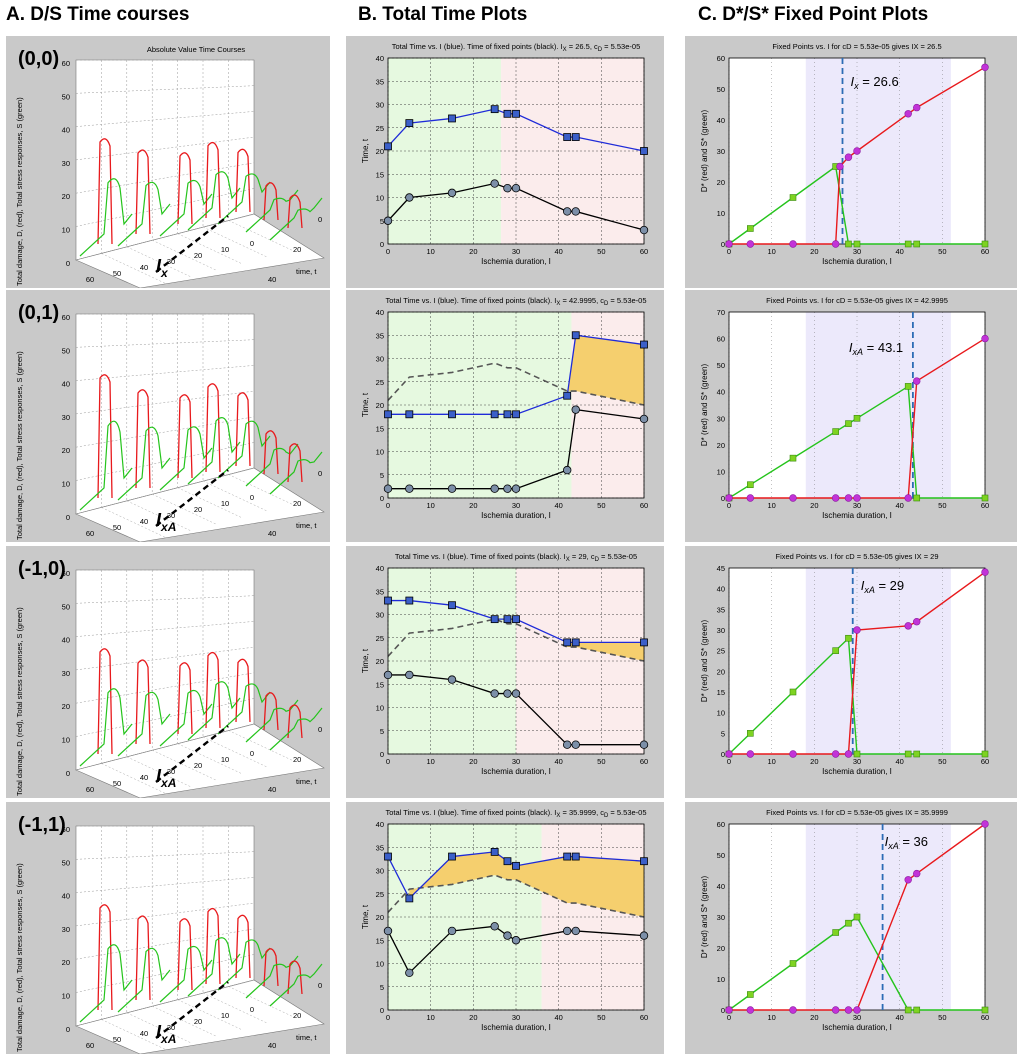  Describe the element at coordinates (721, 609) in the screenshot. I see `panel-c-y-tick: 35` at that location.